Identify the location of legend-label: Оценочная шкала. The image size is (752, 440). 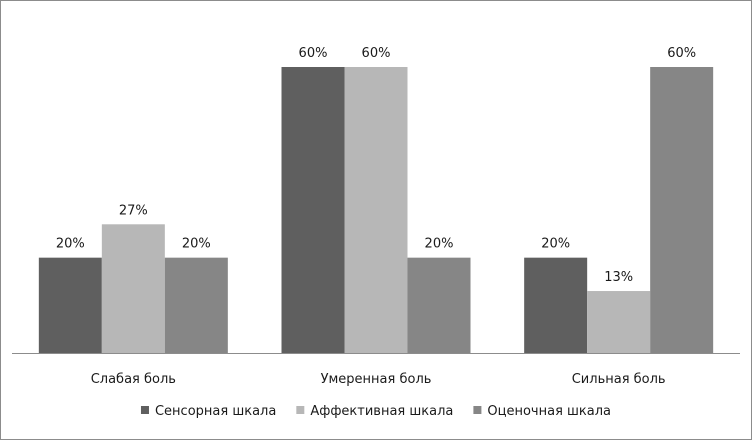
(549, 411).